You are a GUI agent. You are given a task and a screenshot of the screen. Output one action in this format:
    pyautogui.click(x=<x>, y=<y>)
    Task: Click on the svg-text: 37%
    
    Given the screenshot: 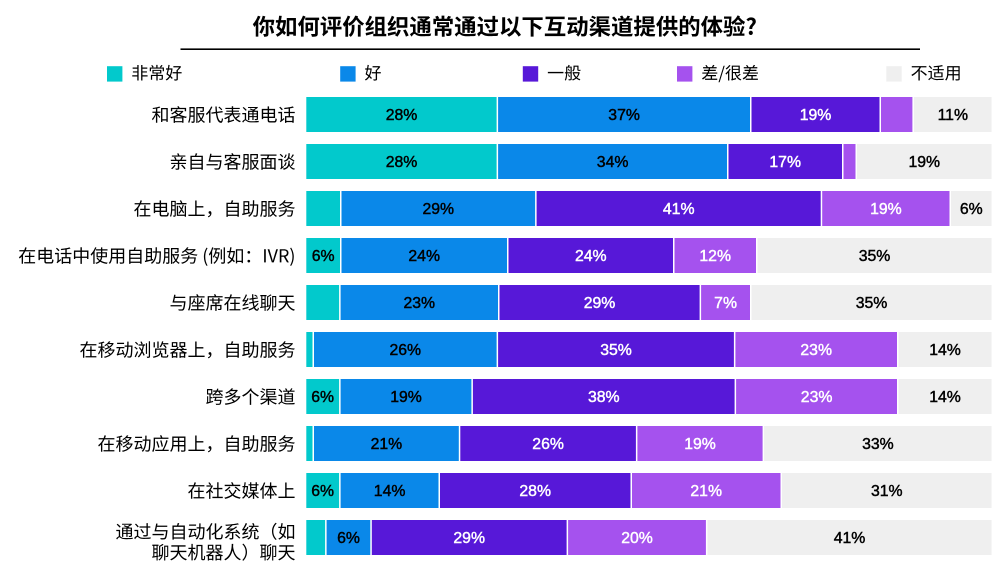 What is the action you would take?
    pyautogui.click(x=624, y=115)
    